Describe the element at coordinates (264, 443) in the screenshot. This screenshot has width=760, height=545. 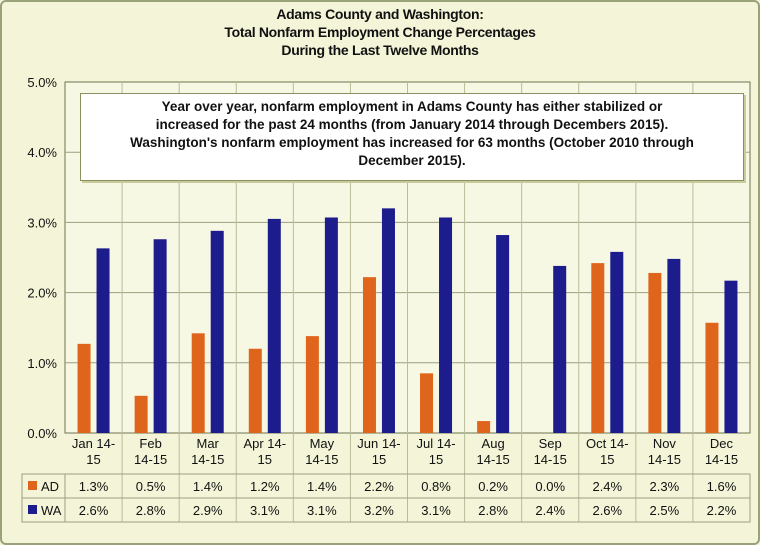
I see `x-tick-label: Apr 14-` at that location.